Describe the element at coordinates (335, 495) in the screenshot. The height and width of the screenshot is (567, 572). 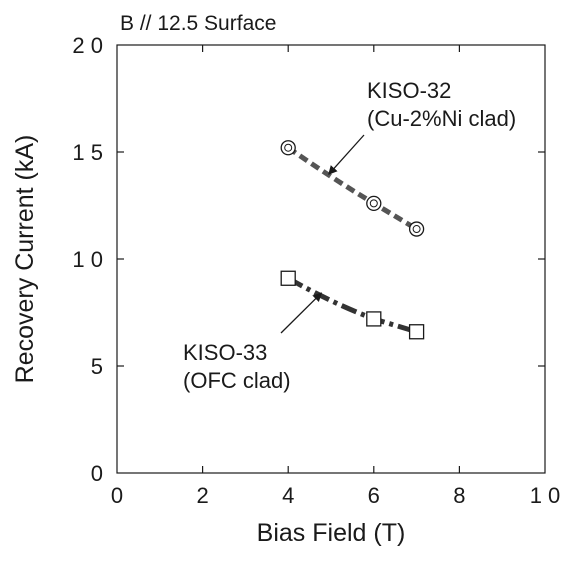
I see `x-axis-tick-labels: 0 2 4 6 8 1 0` at that location.